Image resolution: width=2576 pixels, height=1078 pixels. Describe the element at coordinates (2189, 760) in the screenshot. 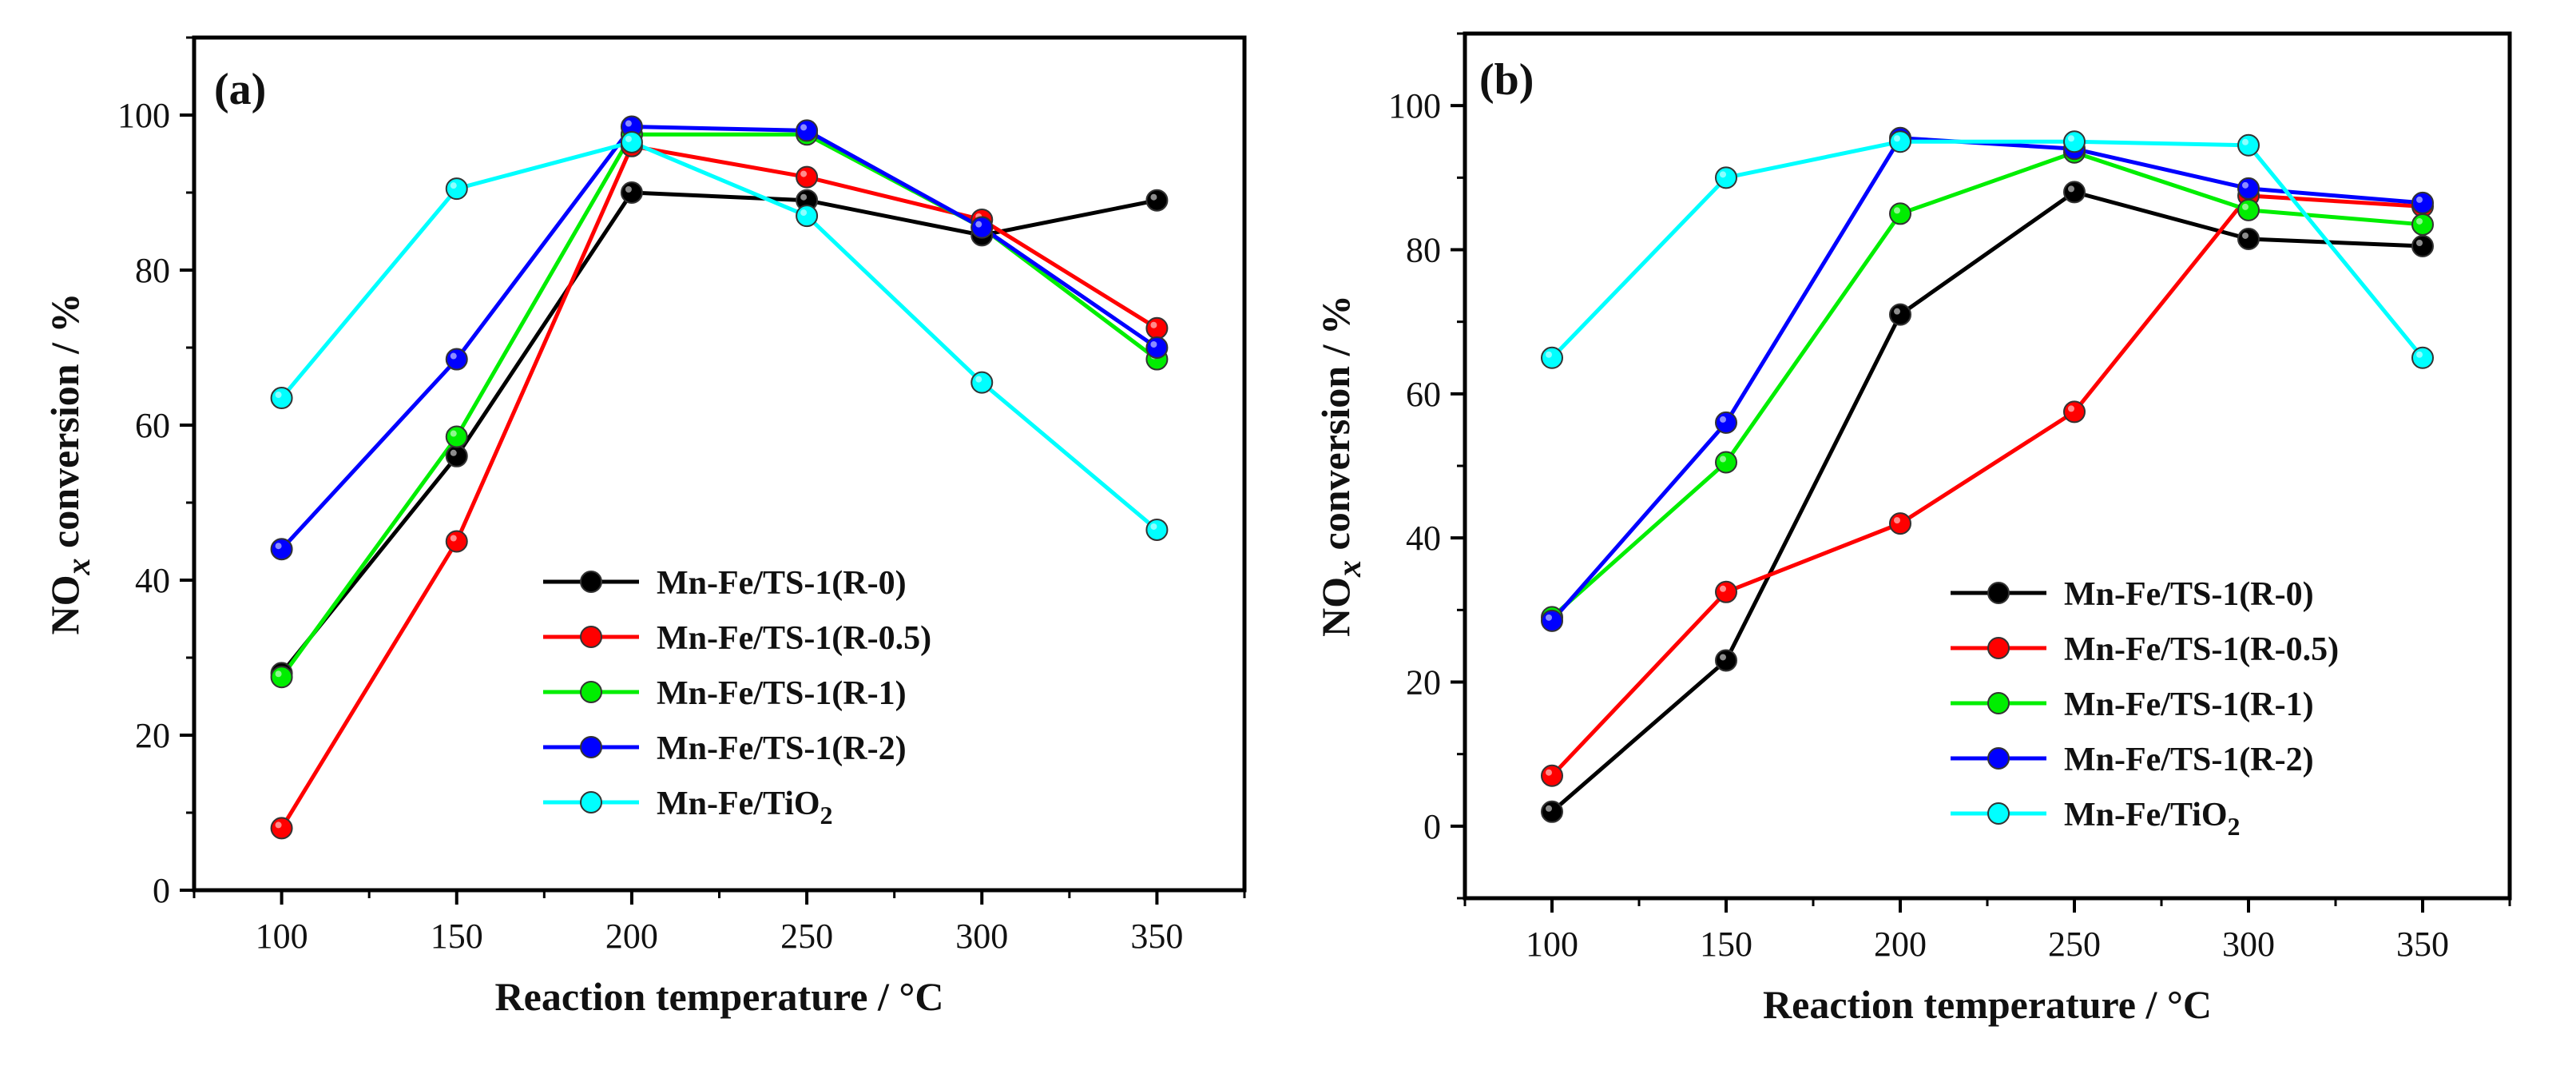

I see `legend-entry-label: Mn-Fe/TS-1(R-2)` at that location.